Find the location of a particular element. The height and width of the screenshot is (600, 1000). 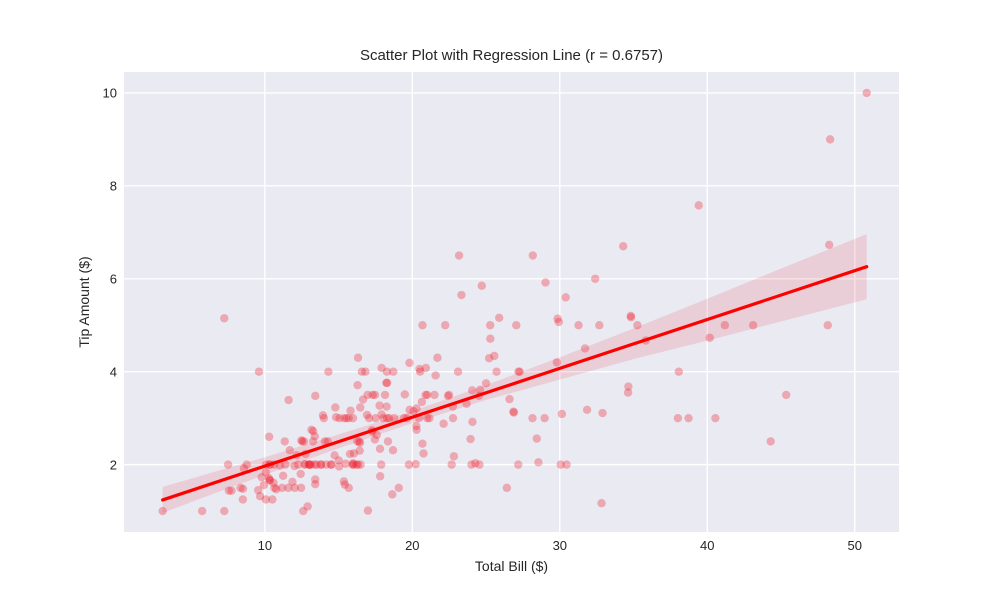

y-tick-label: 8 is located at coordinates (113, 186).